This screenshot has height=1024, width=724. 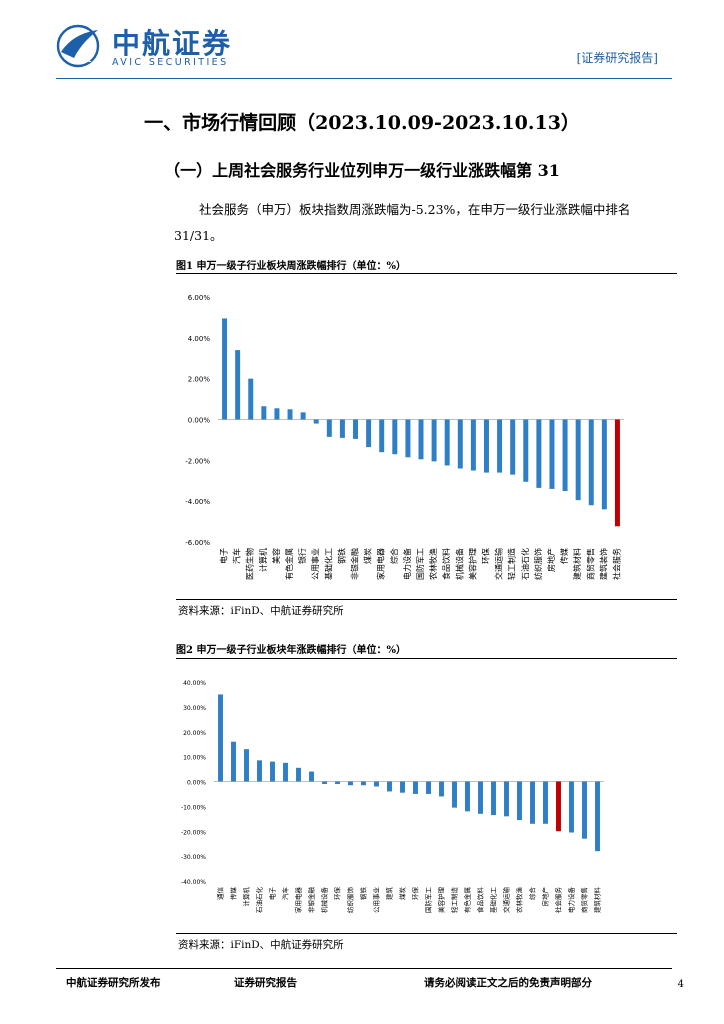 I want to click on x-category-label: 美容护理, so click(x=472, y=564).